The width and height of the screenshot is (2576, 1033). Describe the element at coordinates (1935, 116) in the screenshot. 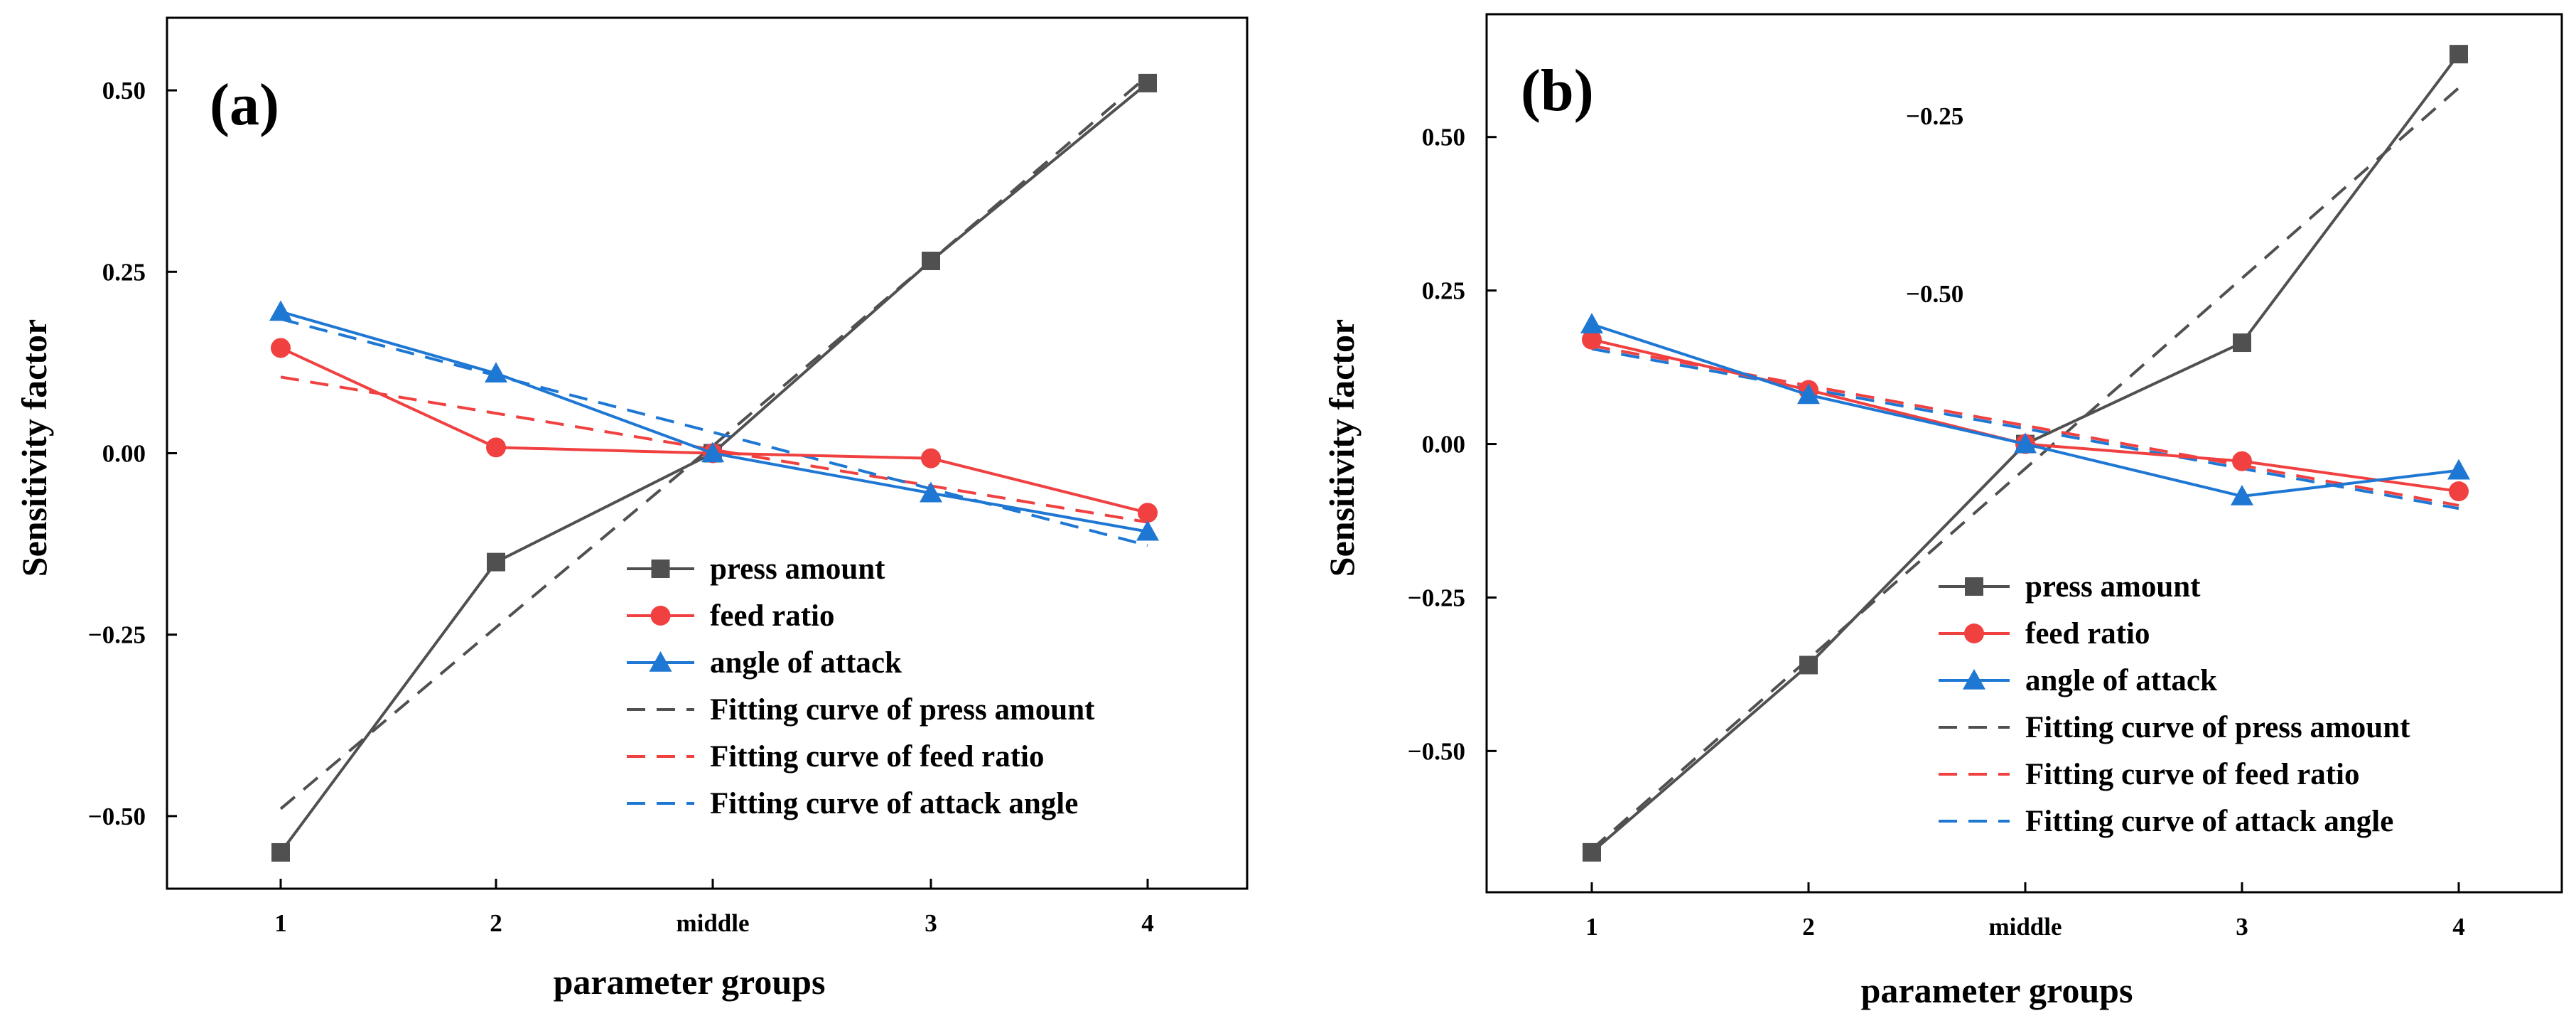

I see `stray-tick-label: −0.25` at that location.